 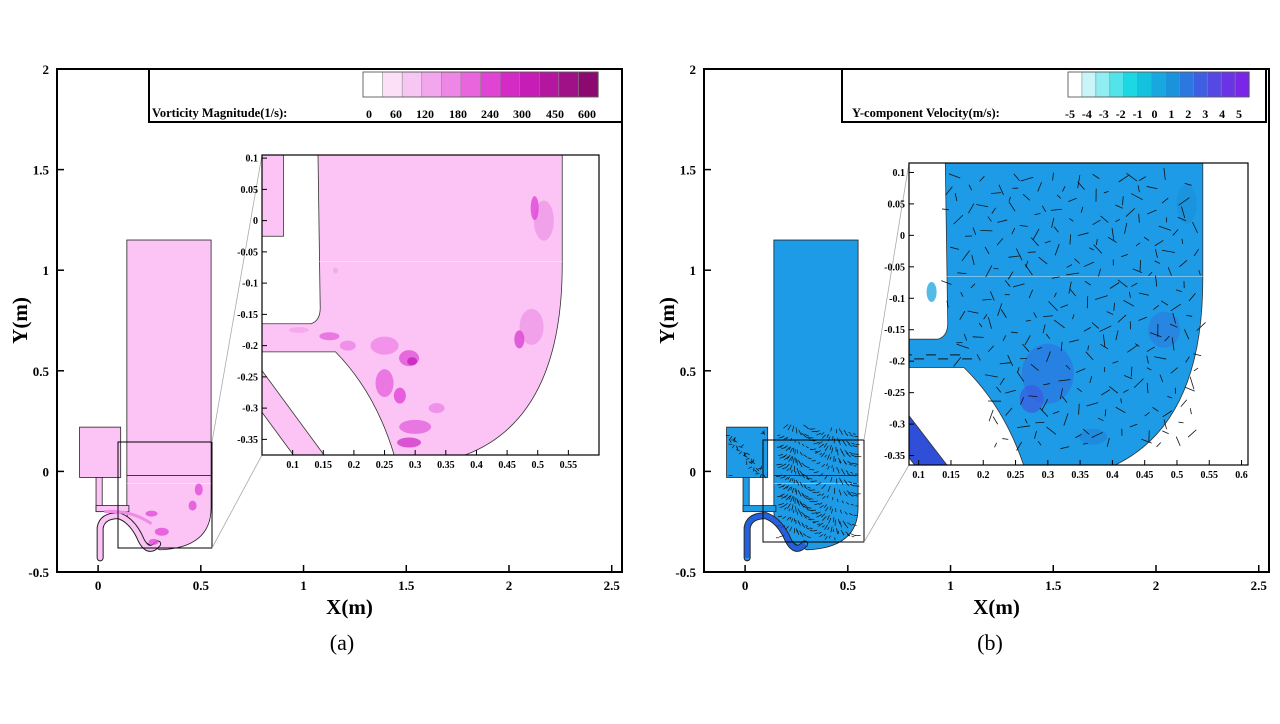 What do you see at coordinates (20, 320) in the screenshot?
I see `y-axis-label: Y(m)` at bounding box center [20, 320].